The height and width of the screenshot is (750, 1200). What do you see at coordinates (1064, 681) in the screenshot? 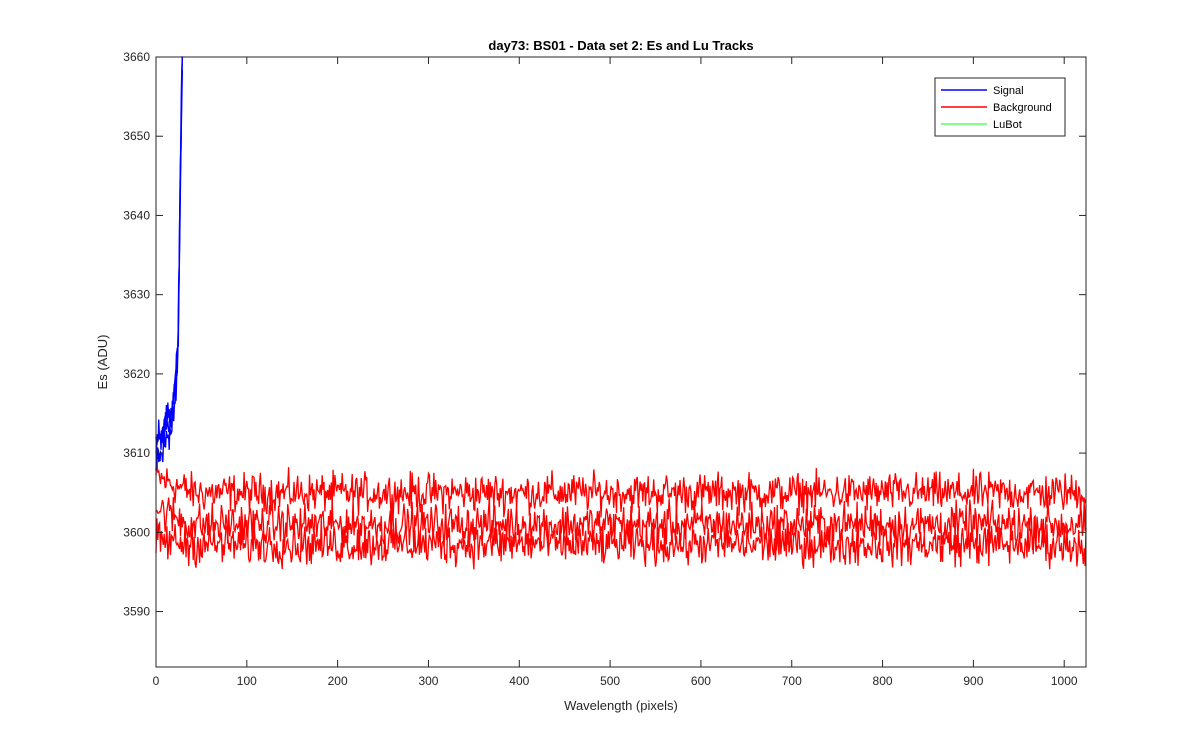
I see `x-tick-label: 1000` at bounding box center [1064, 681].